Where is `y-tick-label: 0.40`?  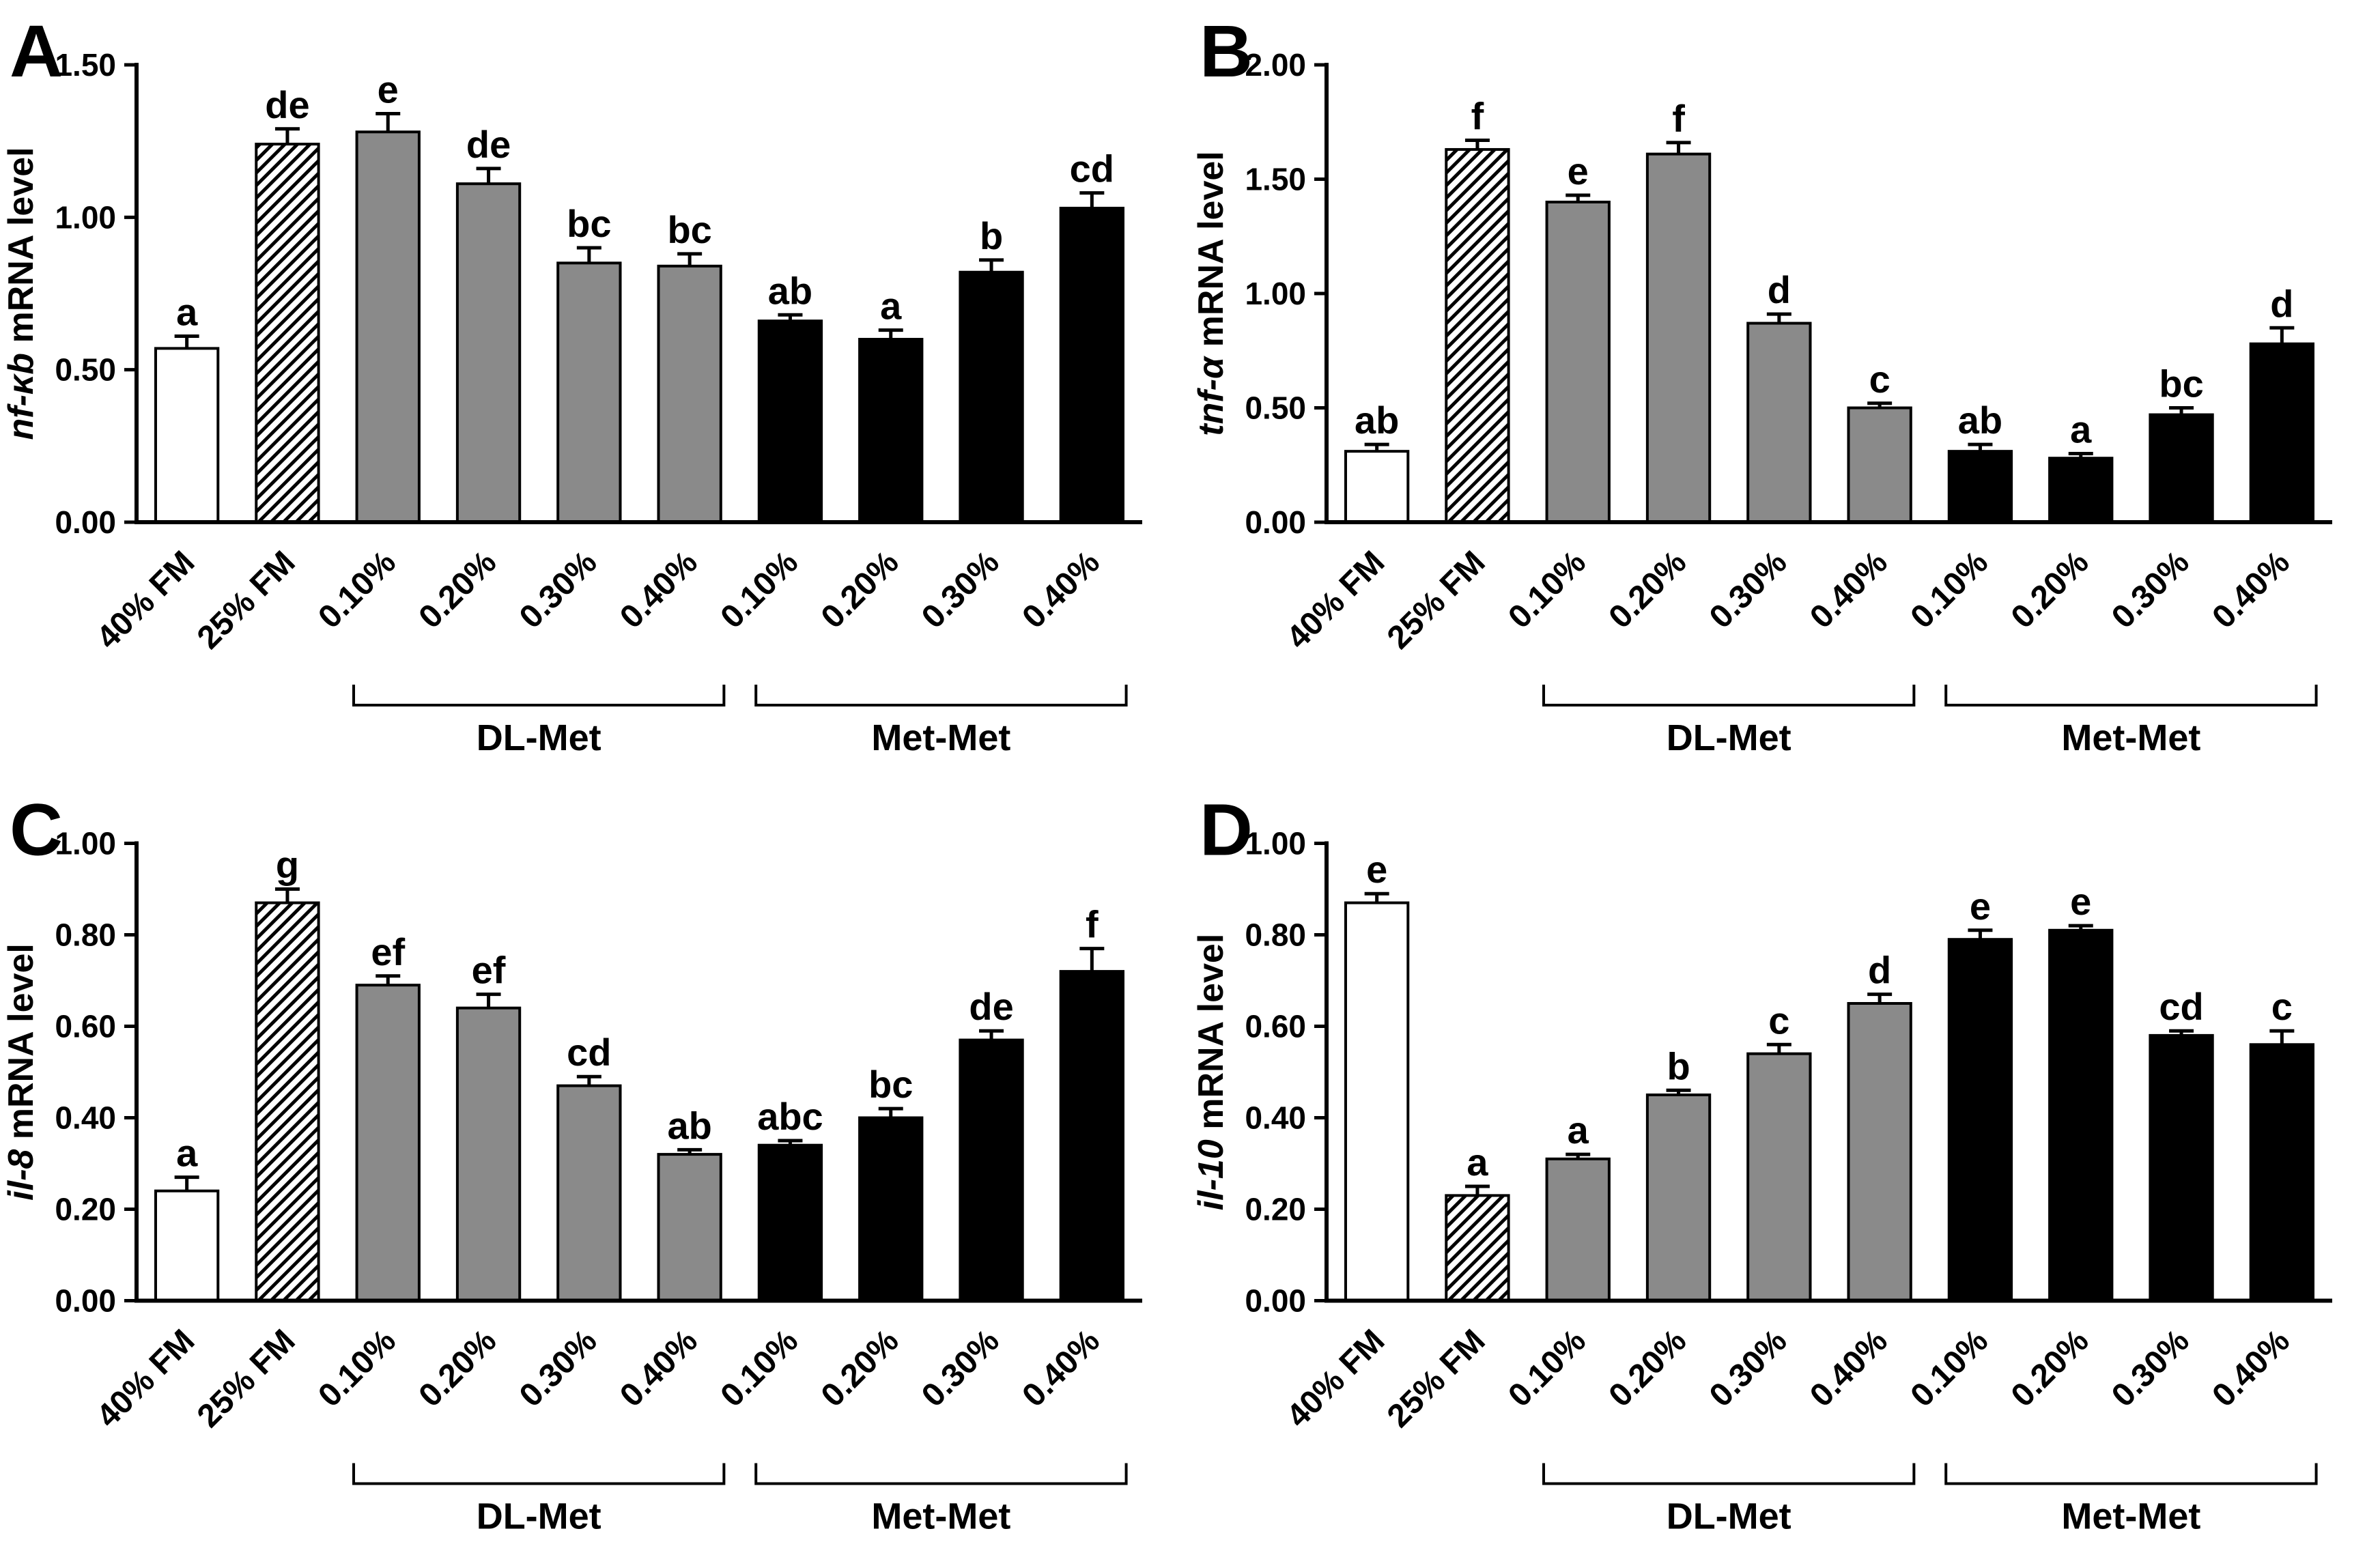 y-tick-label: 0.40 is located at coordinates (1275, 1118).